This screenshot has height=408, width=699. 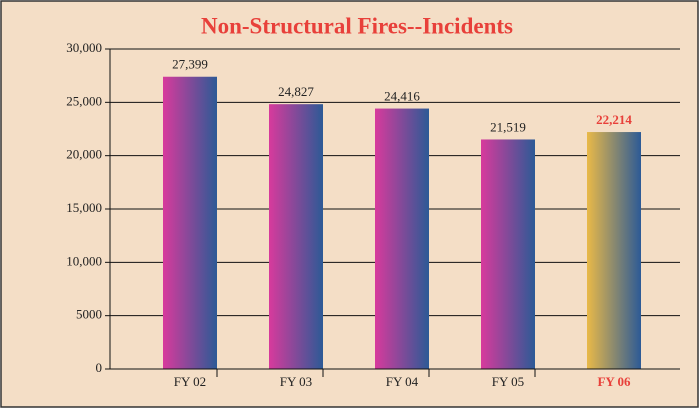 What do you see at coordinates (614, 381) in the screenshot?
I see `x-tick-label: FY 06` at bounding box center [614, 381].